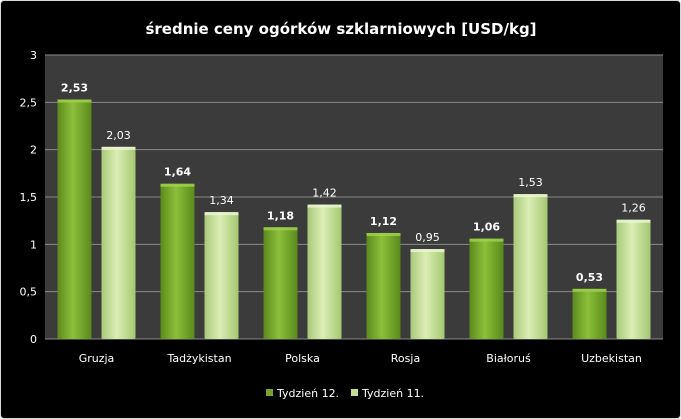 This screenshot has height=419, width=681. Describe the element at coordinates (383, 221) in the screenshot. I see `data-label: 1,12` at that location.